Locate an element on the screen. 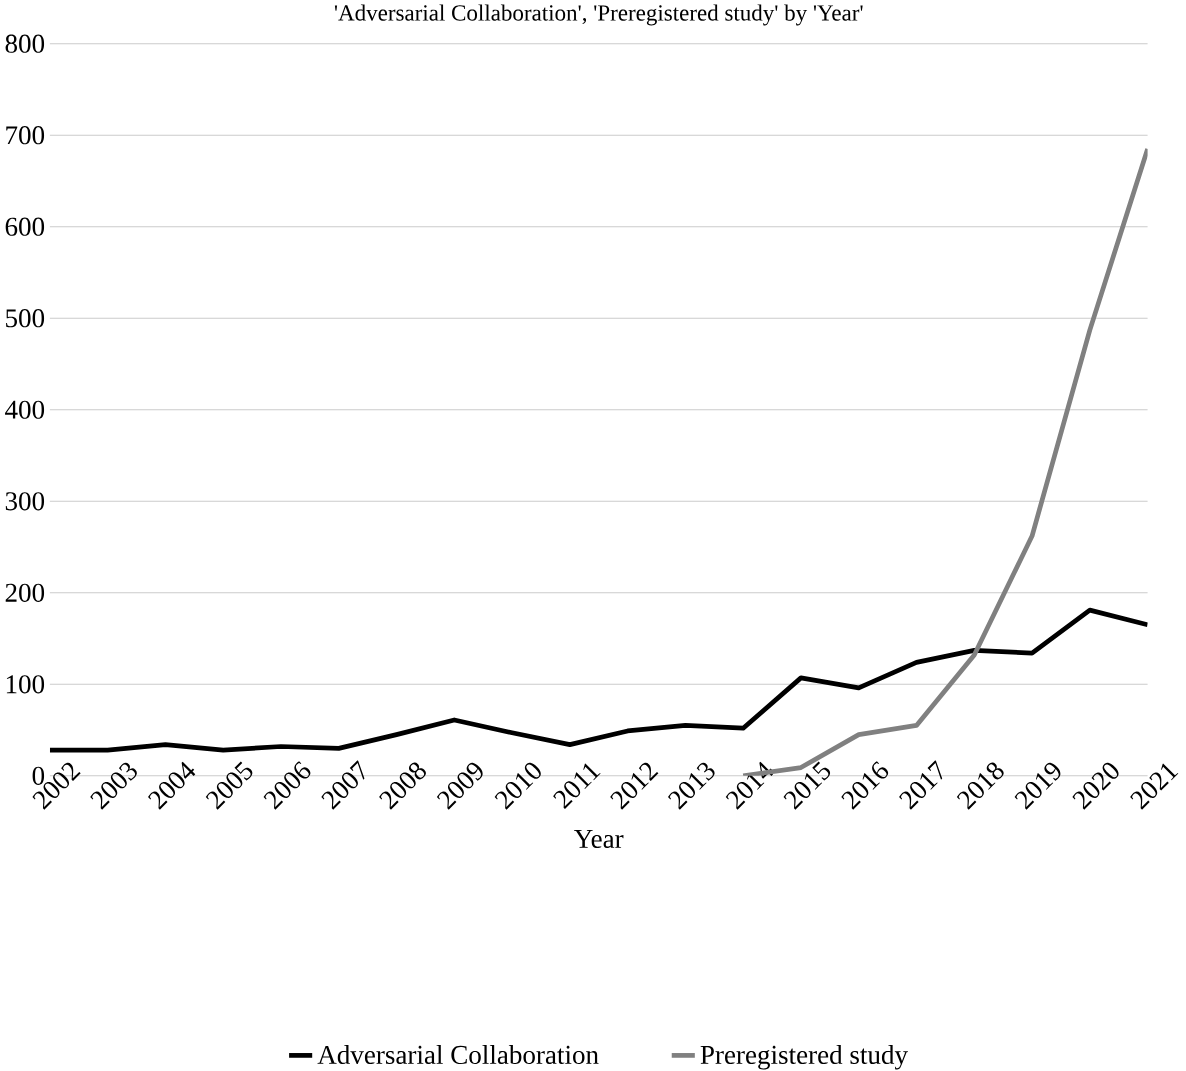 The height and width of the screenshot is (1071, 1186). y-tick-label: 100 is located at coordinates (25, 684).